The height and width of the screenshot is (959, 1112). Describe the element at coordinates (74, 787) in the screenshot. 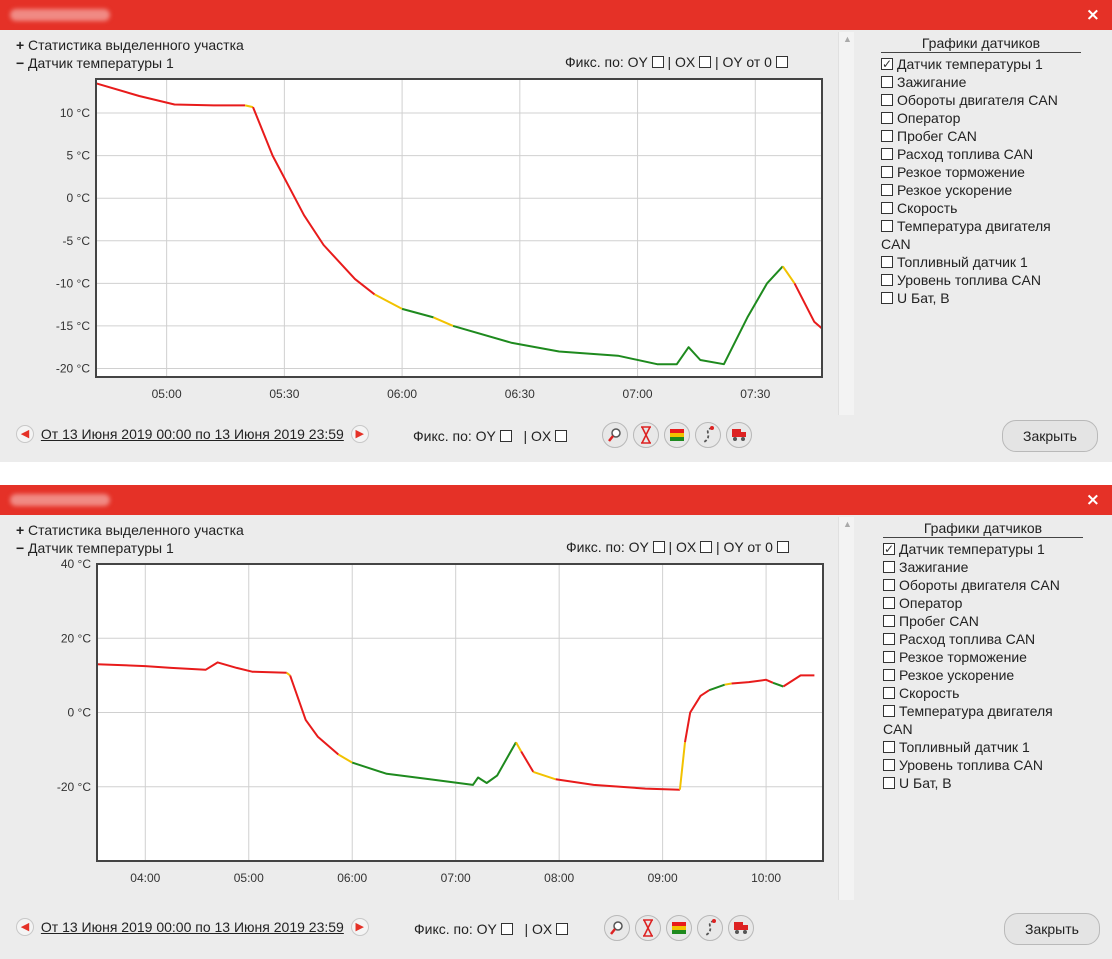

I see `y-tick-label: -20 °C` at that location.